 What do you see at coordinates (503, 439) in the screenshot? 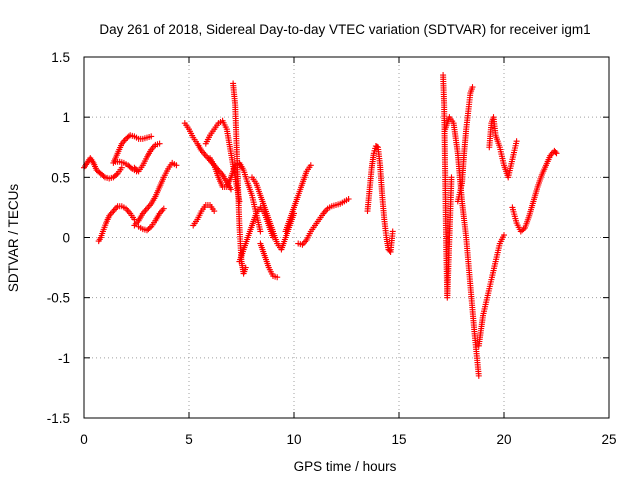
I see `x-tick-label: 20` at bounding box center [503, 439].